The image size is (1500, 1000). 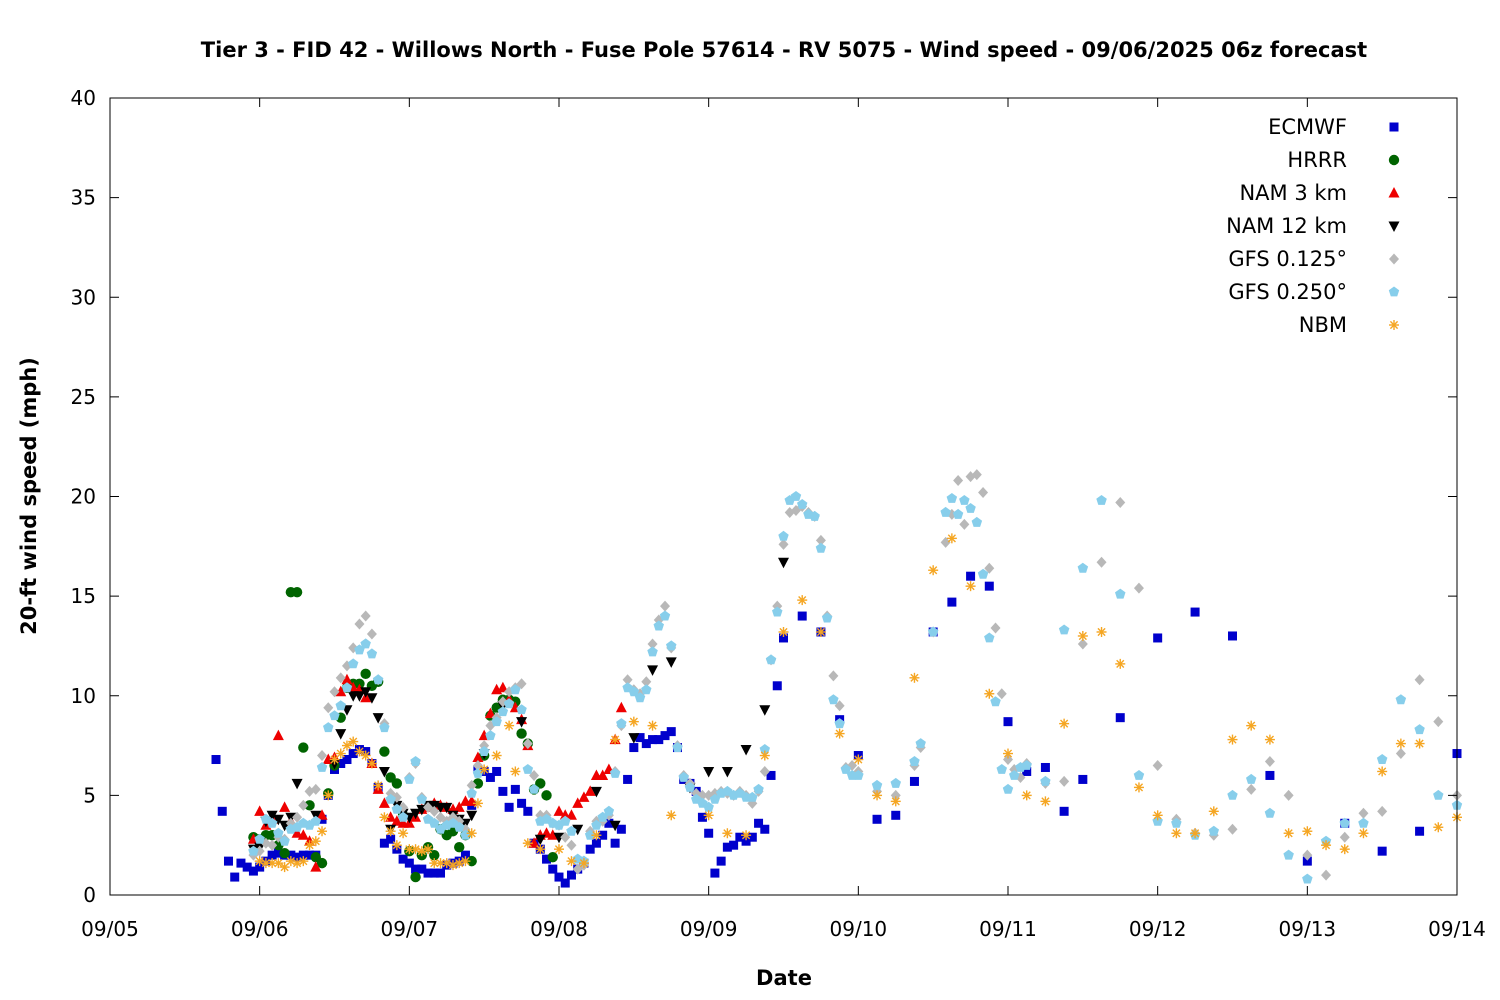 What do you see at coordinates (83, 397) in the screenshot?
I see `y-tick-label: 25` at bounding box center [83, 397].